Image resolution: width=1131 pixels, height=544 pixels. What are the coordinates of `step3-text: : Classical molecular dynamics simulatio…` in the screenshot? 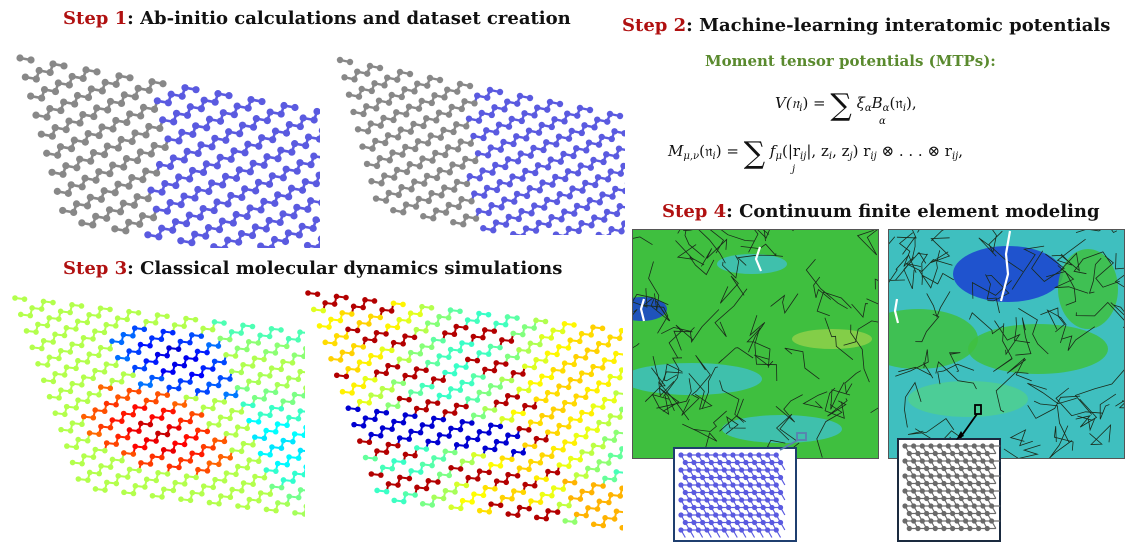 It's located at (345, 268).